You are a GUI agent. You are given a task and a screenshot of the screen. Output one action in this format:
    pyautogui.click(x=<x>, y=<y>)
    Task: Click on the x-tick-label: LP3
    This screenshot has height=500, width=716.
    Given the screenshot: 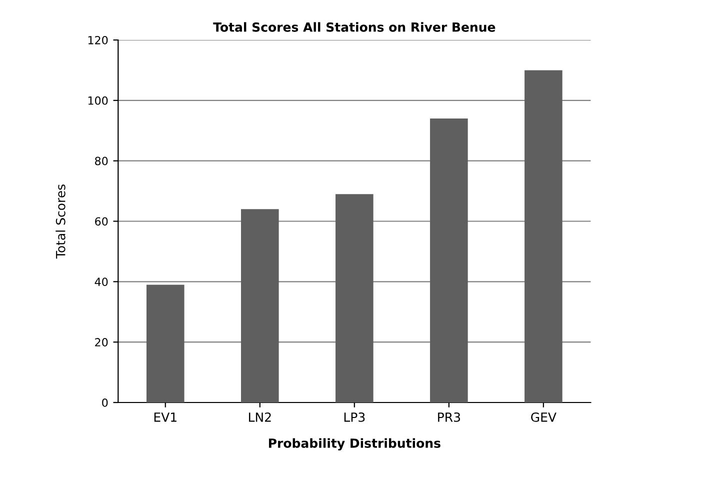 What is the action you would take?
    pyautogui.click(x=354, y=417)
    